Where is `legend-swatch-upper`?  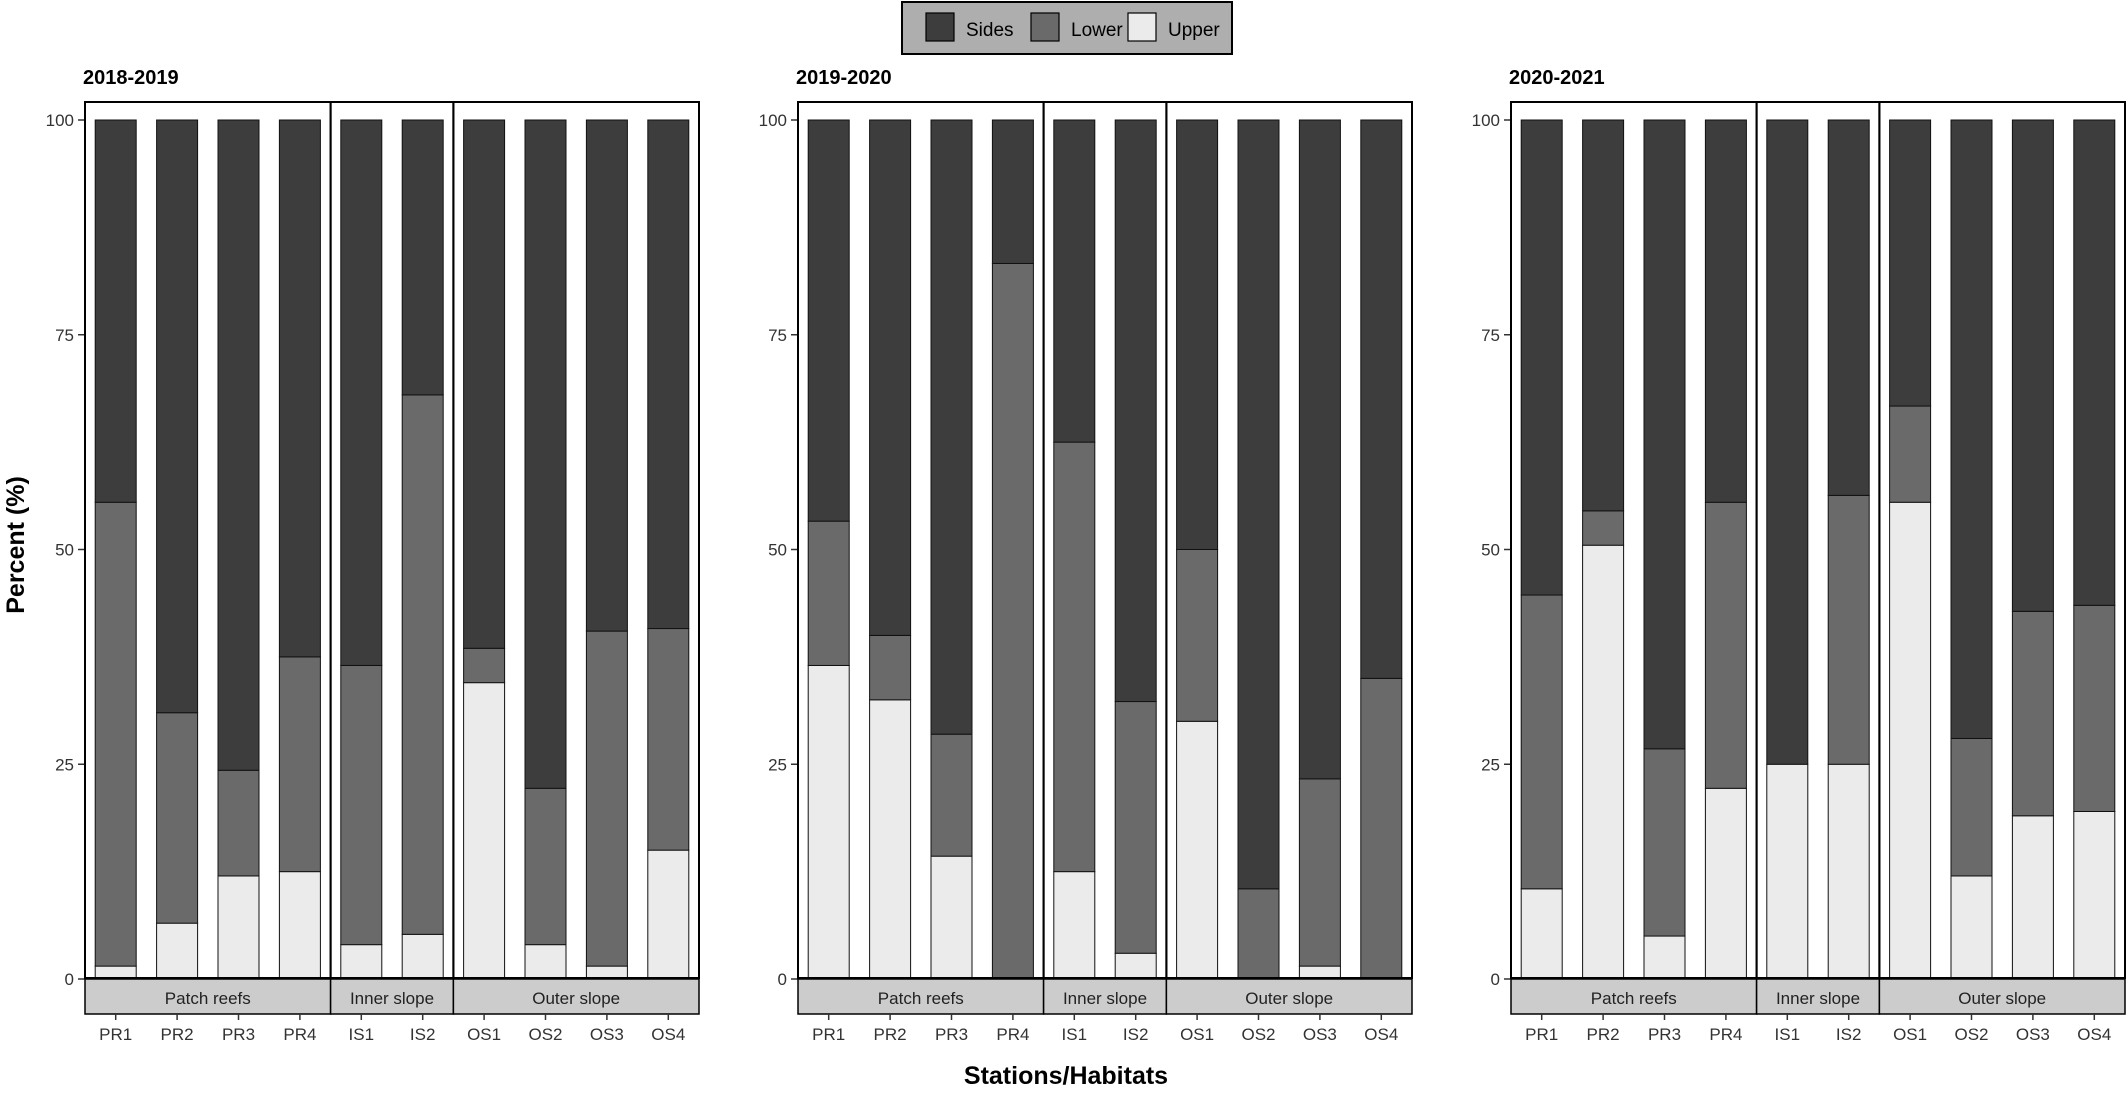
legend-swatch-upper is located at coordinates (1142, 27).